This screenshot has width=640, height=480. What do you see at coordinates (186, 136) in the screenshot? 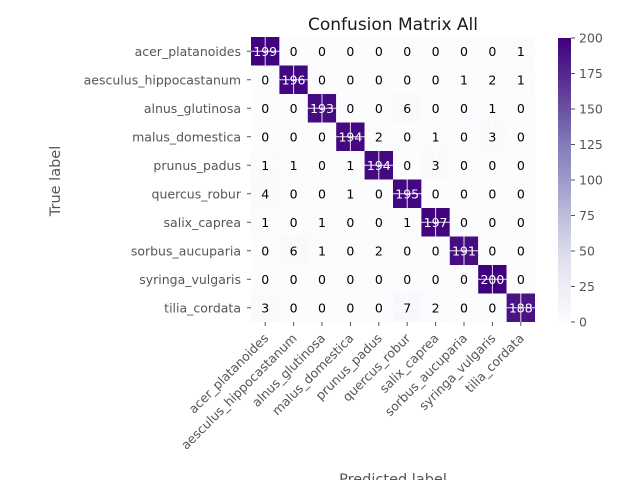
I see `y-tick-label: malus_domestica` at bounding box center [186, 136].